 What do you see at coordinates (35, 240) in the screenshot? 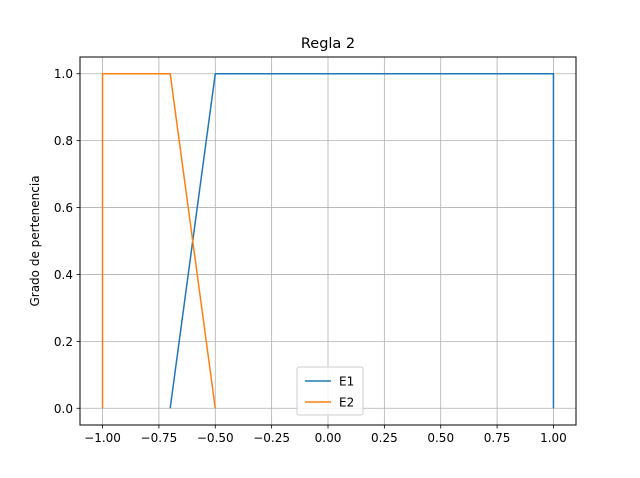
I see `y-axis-label: Grado de pertenencia` at bounding box center [35, 240].